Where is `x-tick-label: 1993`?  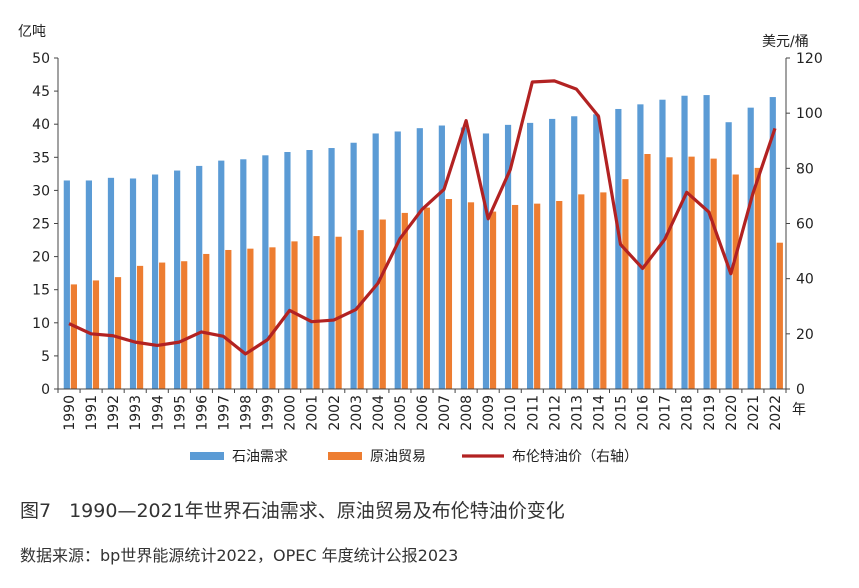
x-tick-label: 1993 is located at coordinates (136, 413).